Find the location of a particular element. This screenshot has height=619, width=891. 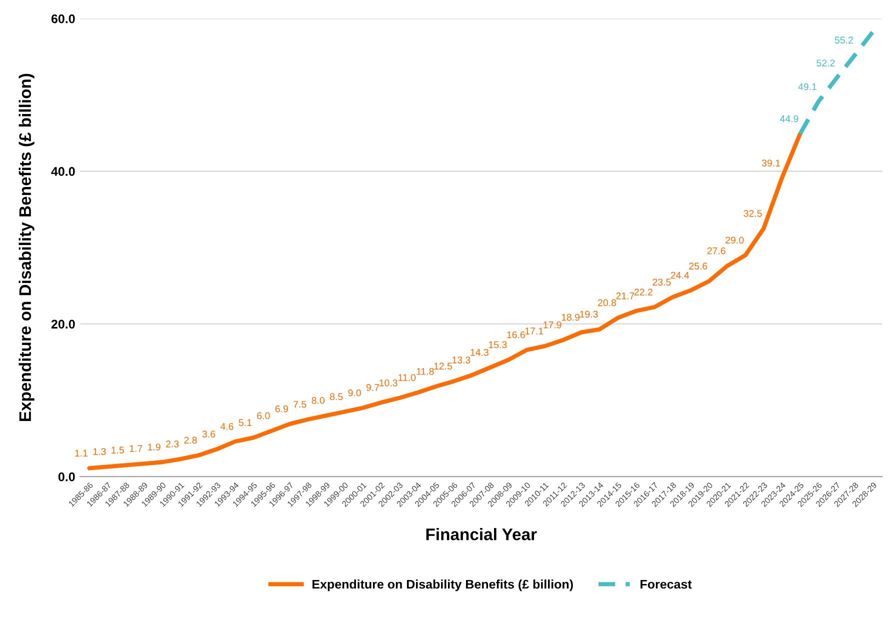

data-label: 29.0 is located at coordinates (735, 240).